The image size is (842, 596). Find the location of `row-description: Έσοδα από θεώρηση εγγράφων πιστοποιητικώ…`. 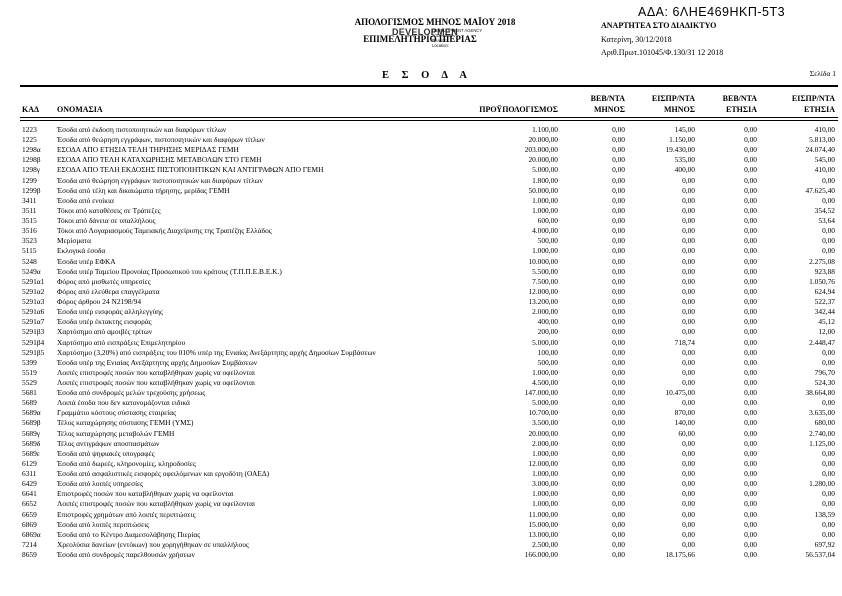

row-description: Έσοδα από θεώρηση εγγράφων πιστοποιητικώ… is located at coordinates (160, 180).